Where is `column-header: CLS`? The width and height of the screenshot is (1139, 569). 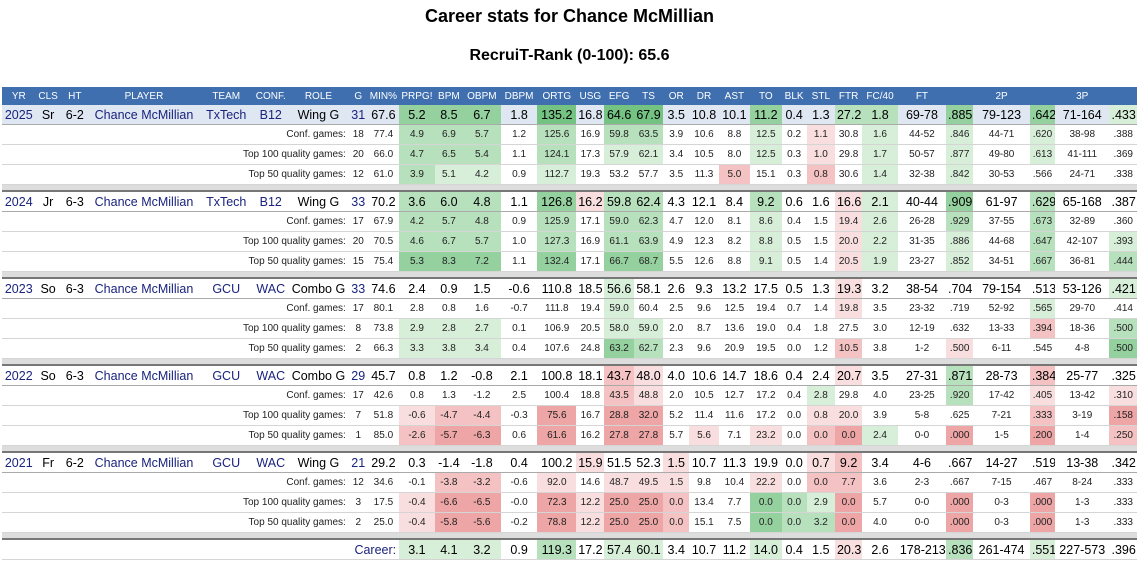
column-header: CLS is located at coordinates (48, 96).